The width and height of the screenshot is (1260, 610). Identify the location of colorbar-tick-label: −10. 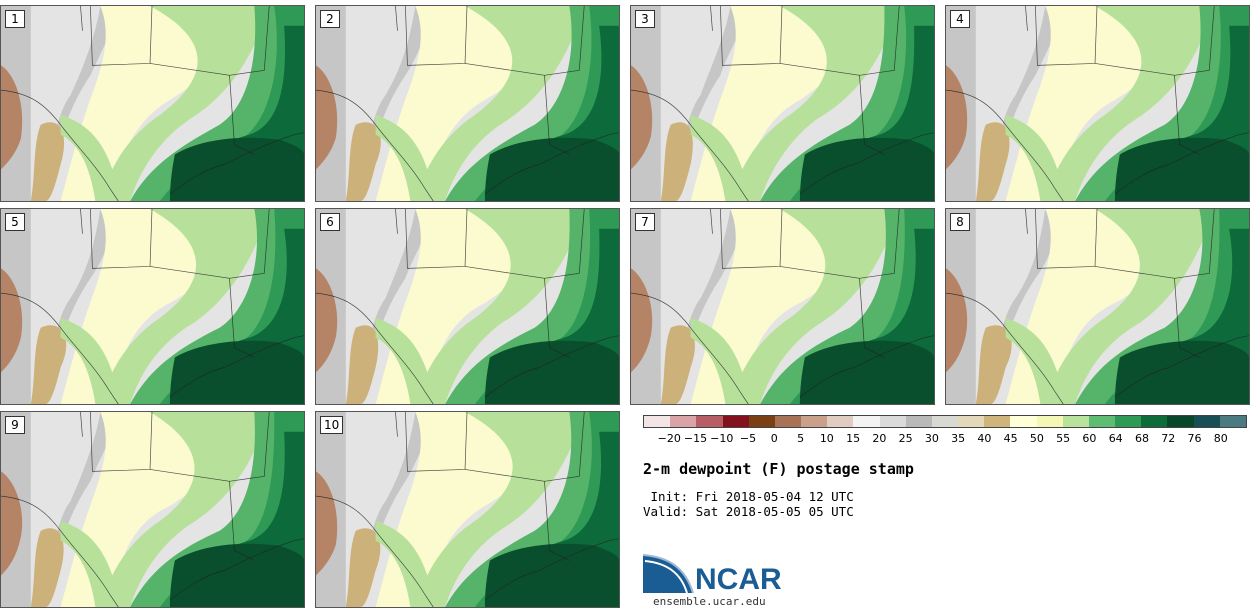
(722, 438).